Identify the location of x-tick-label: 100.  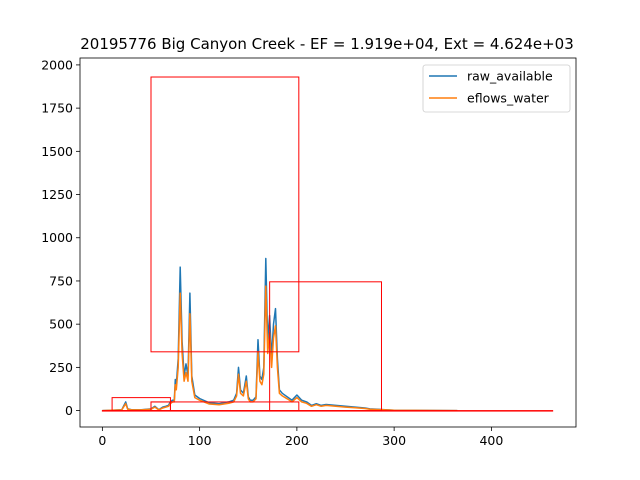
(200, 440).